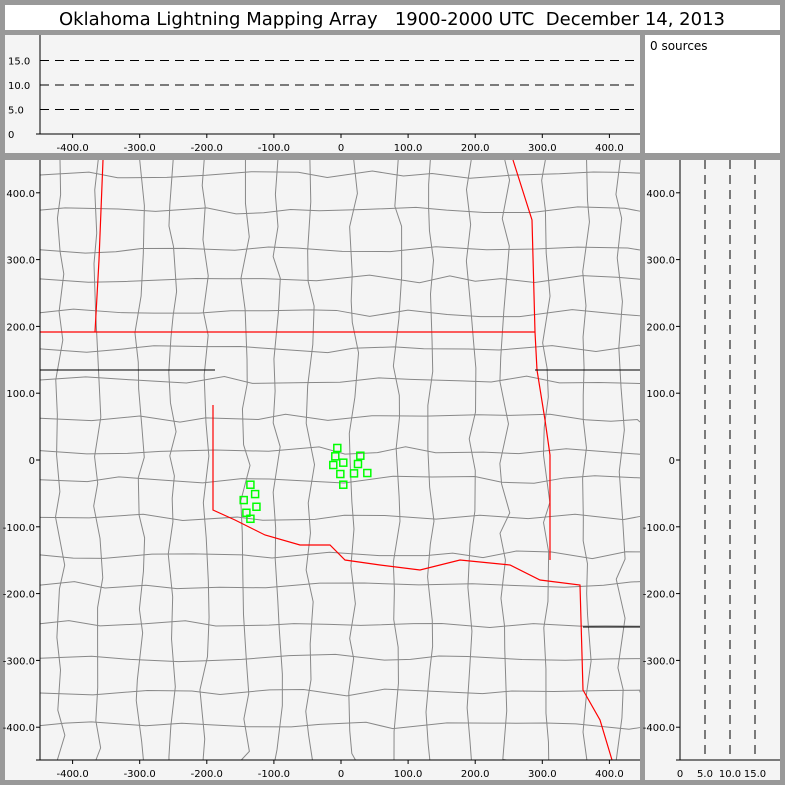 This screenshot has height=785, width=785. Describe the element at coordinates (19, 86) in the screenshot. I see `y-tick-label: 10.0` at that location.